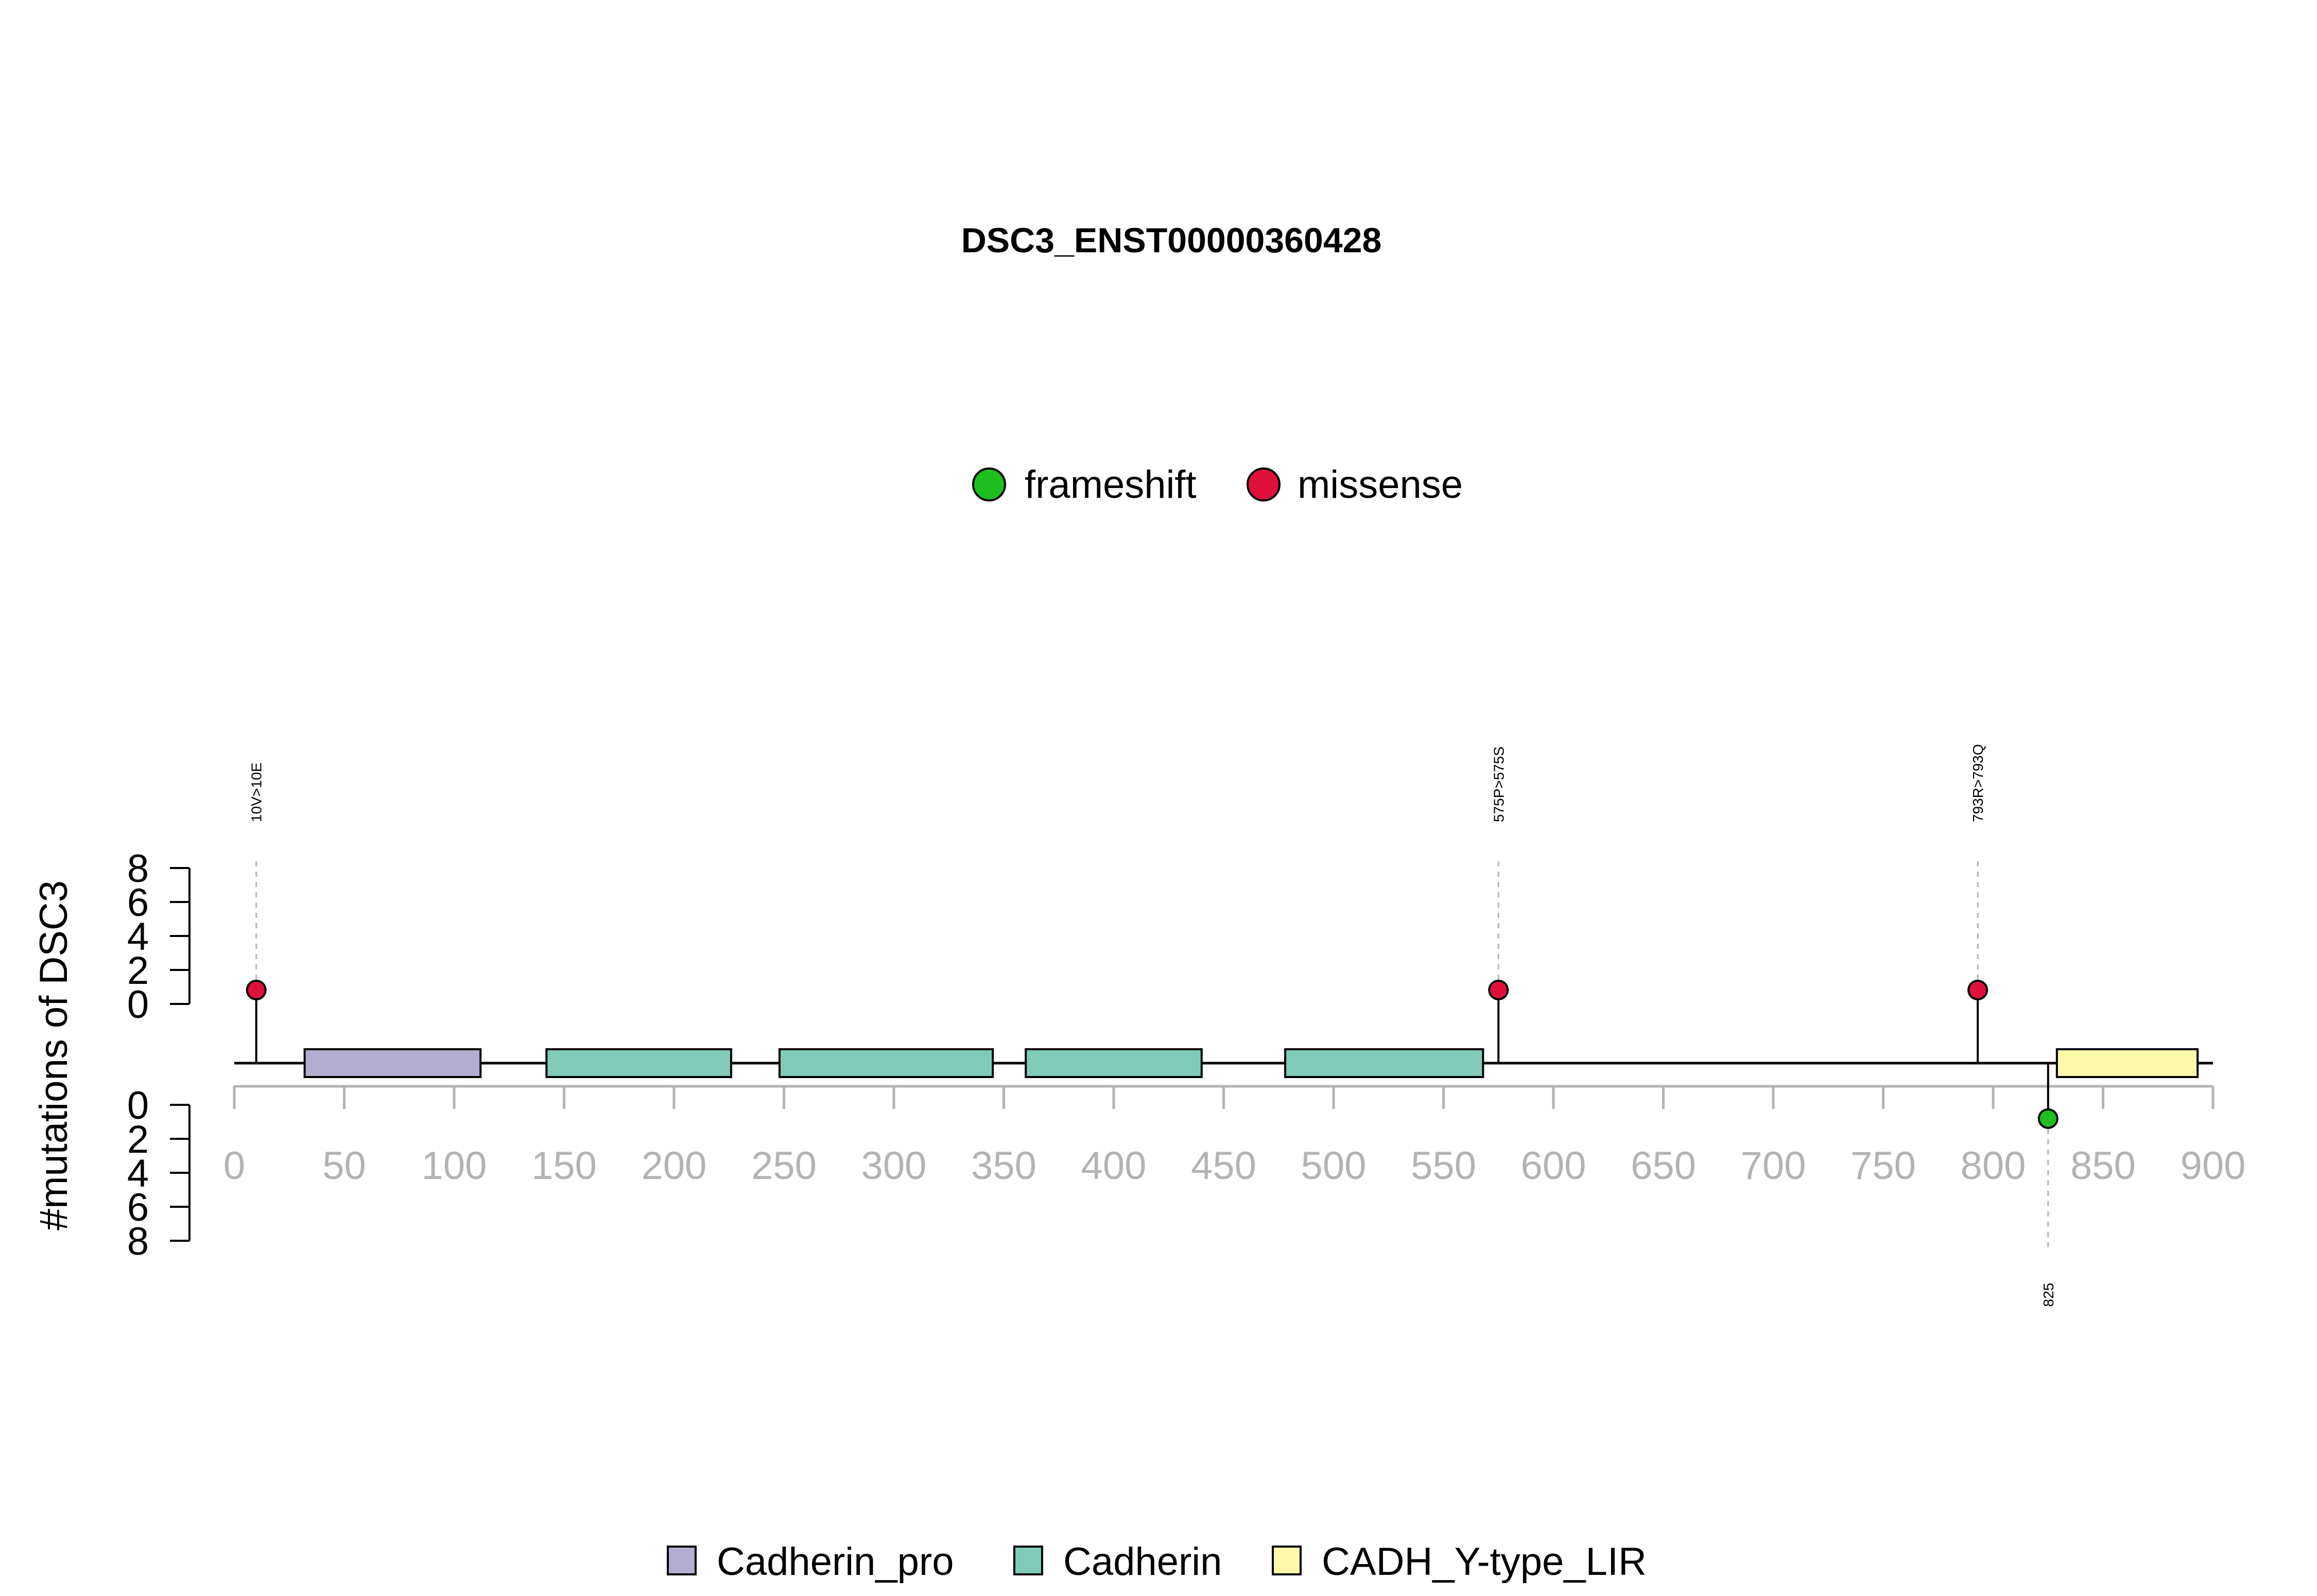 Image resolution: width=2317 pixels, height=1596 pixels. Describe the element at coordinates (989, 484) in the screenshot. I see `legend-marker-frameshift` at that location.